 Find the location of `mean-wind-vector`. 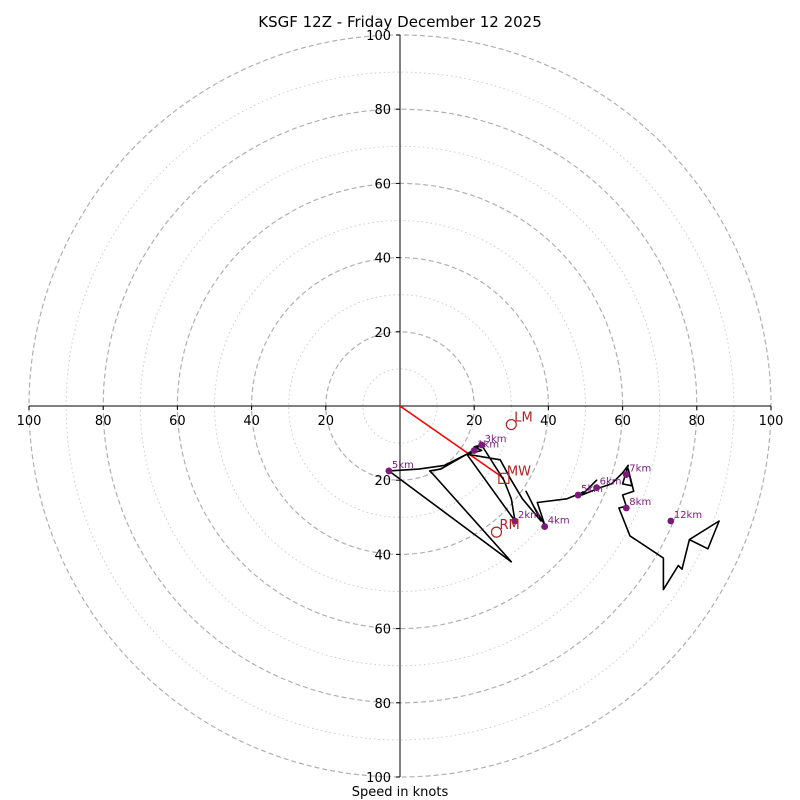

mean-wind-vector is located at coordinates (452, 442).